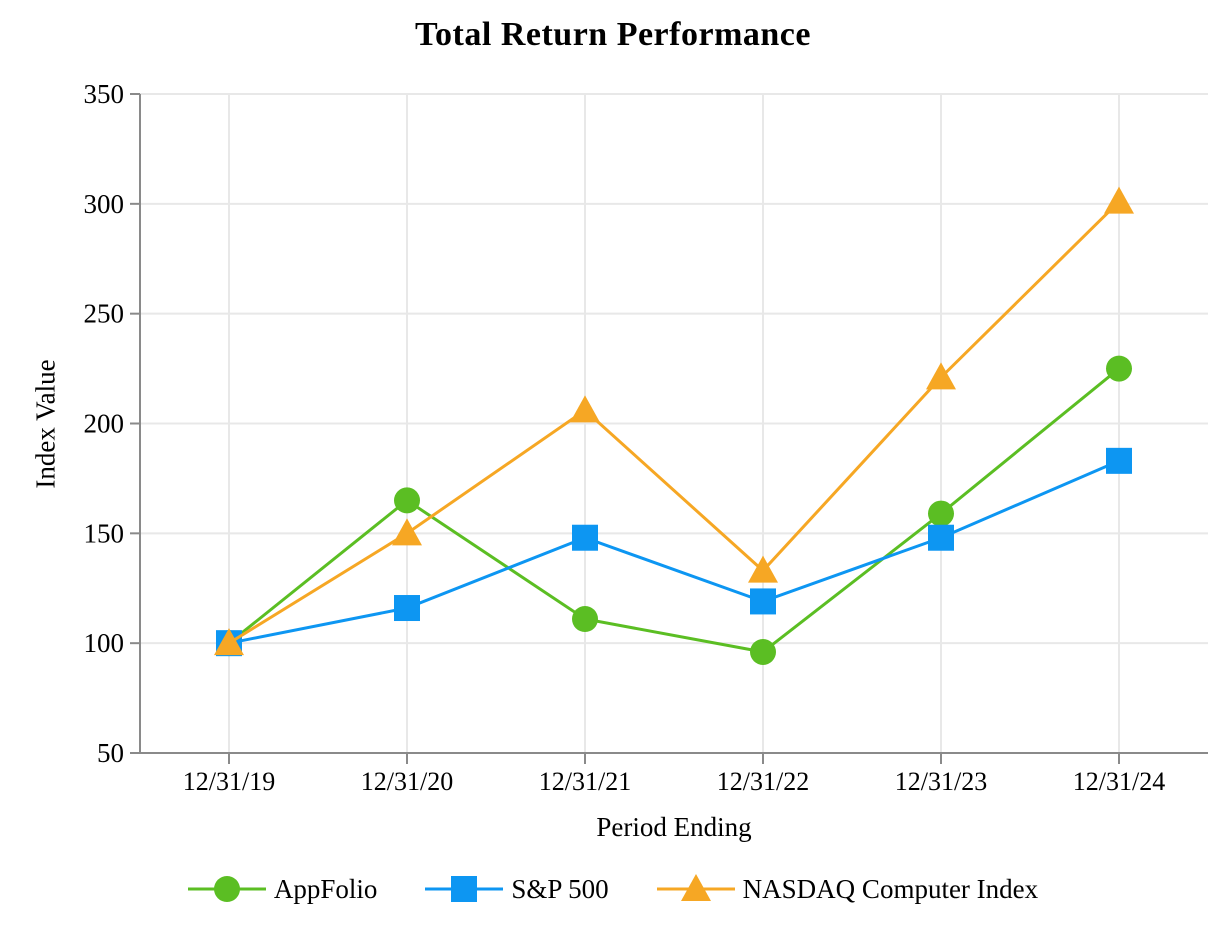 The image size is (1226, 940). I want to click on y-axis-title: Index Value, so click(45, 424).